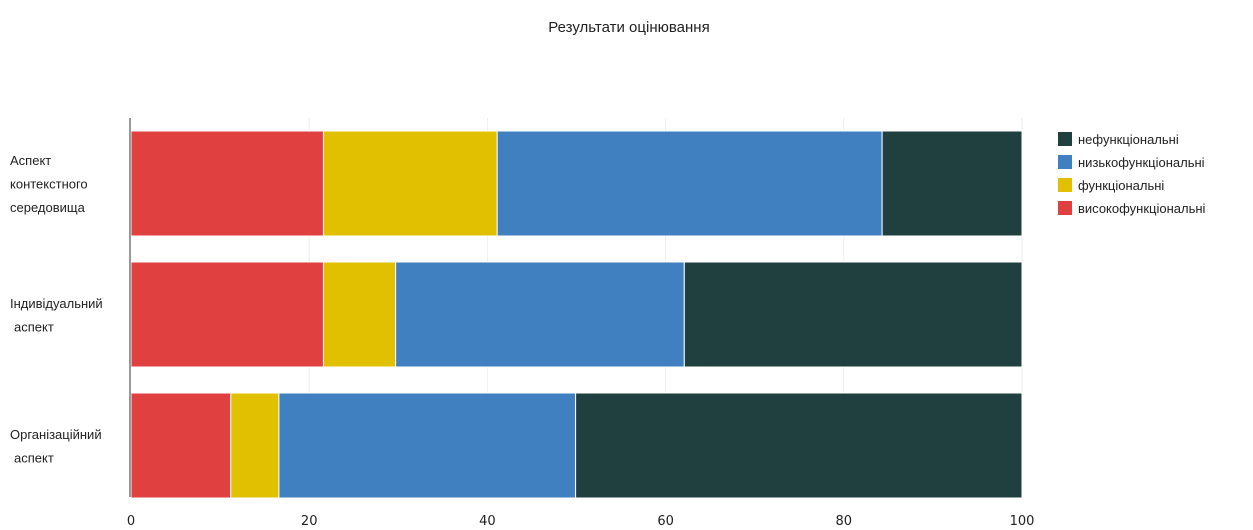 The height and width of the screenshot is (530, 1253). I want to click on legend-label: низькофункціональні, so click(1141, 162).